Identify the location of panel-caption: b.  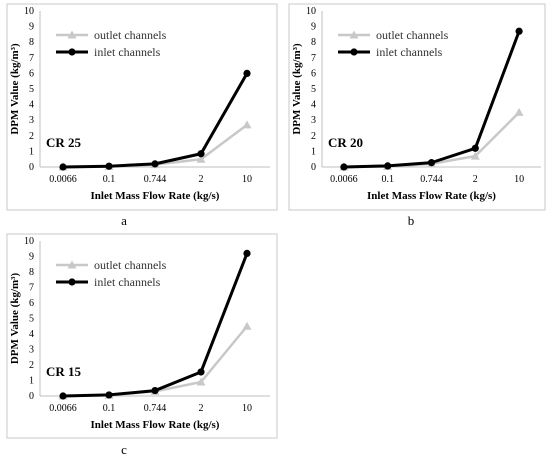
(411, 220).